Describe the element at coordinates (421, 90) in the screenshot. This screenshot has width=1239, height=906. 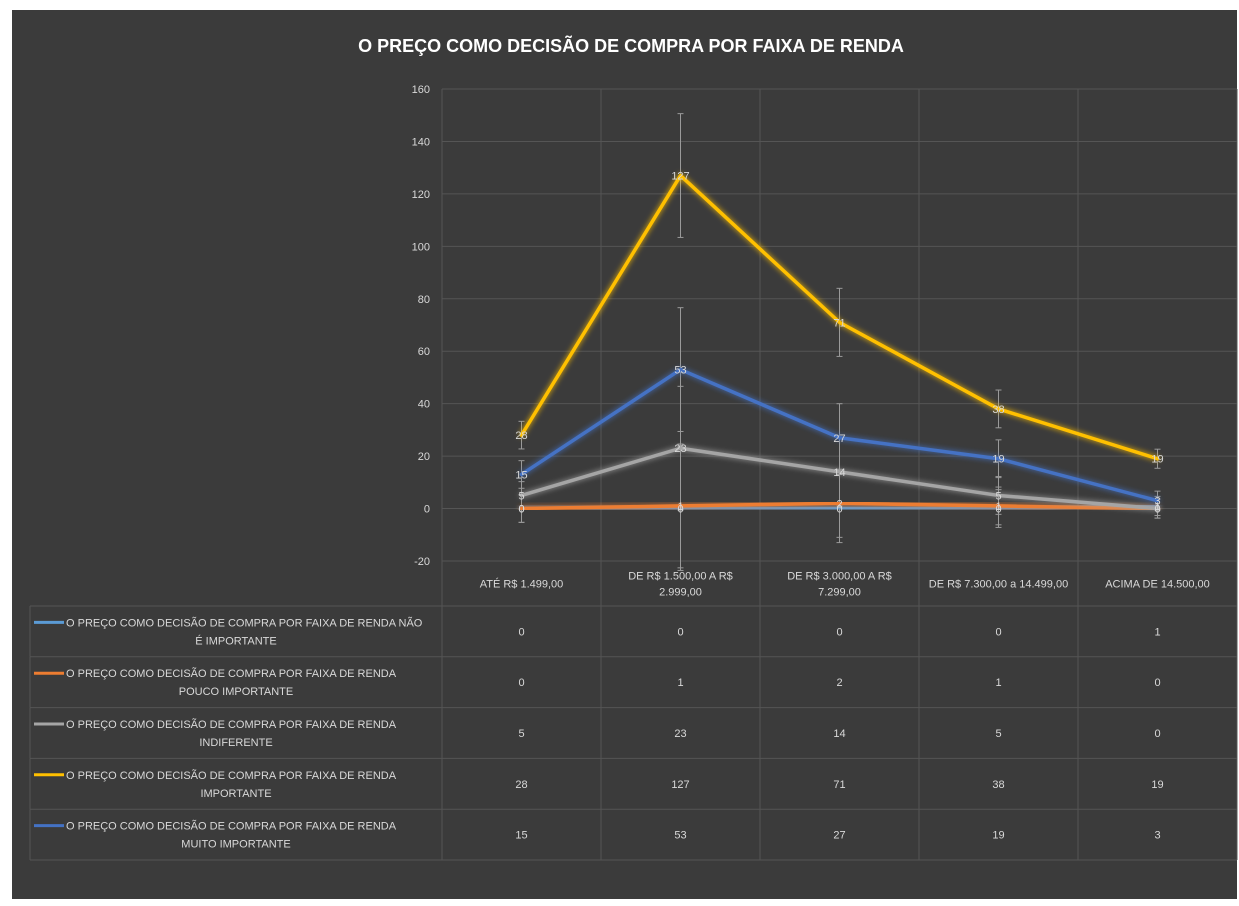
I see `y-tick-label: 160` at that location.